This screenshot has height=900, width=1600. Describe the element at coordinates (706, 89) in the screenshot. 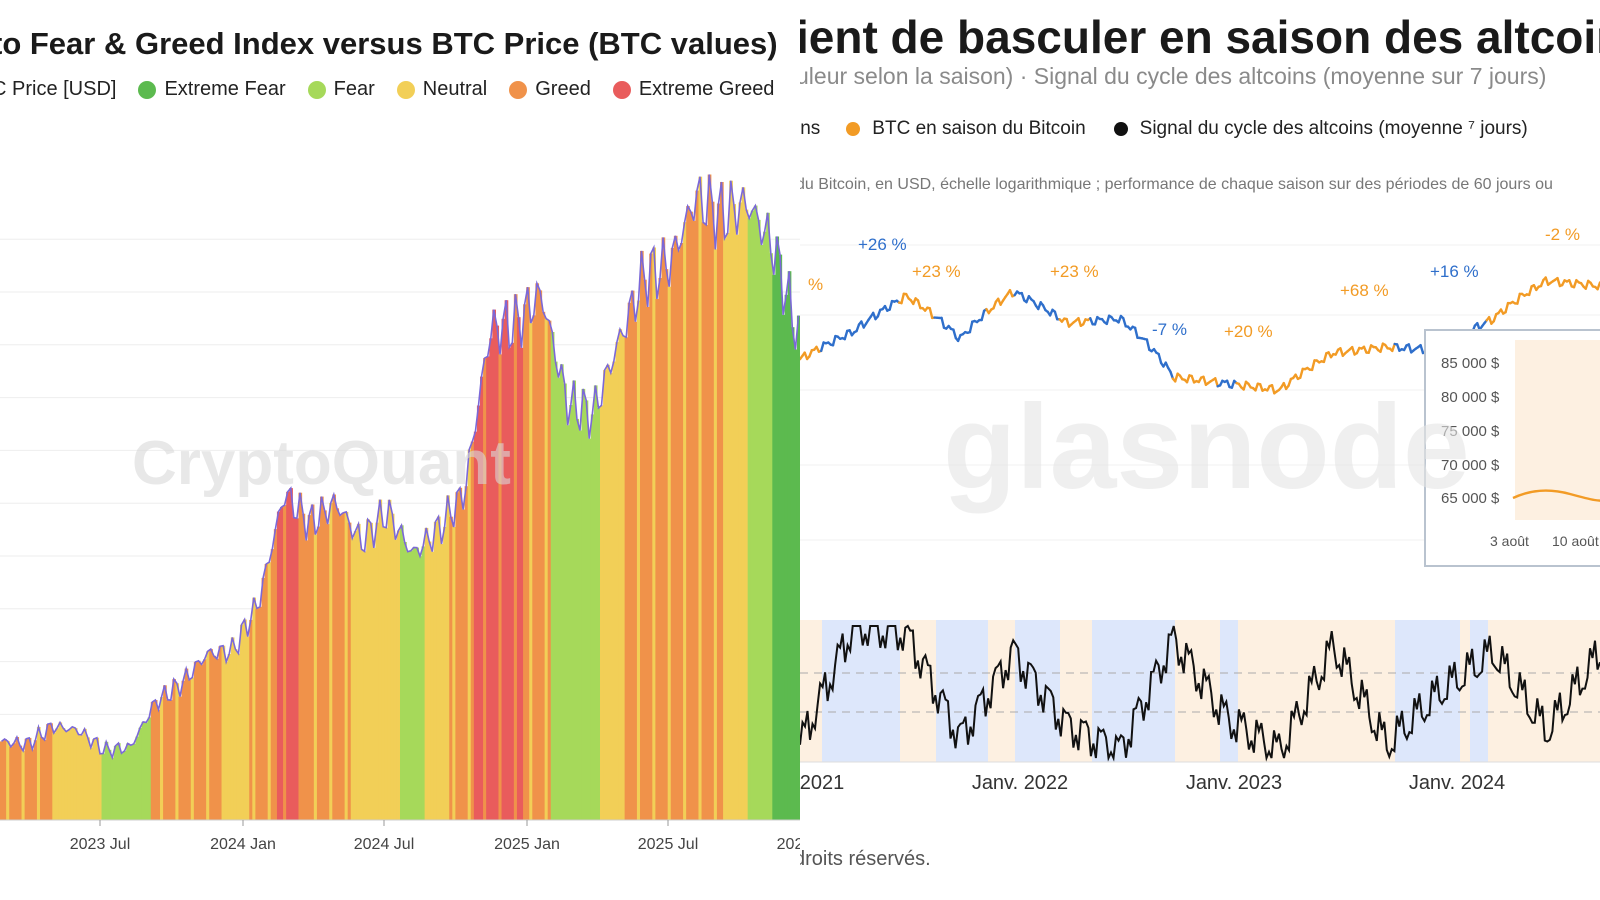

I see `legend-label-extreme-greed: Extreme Greed` at that location.